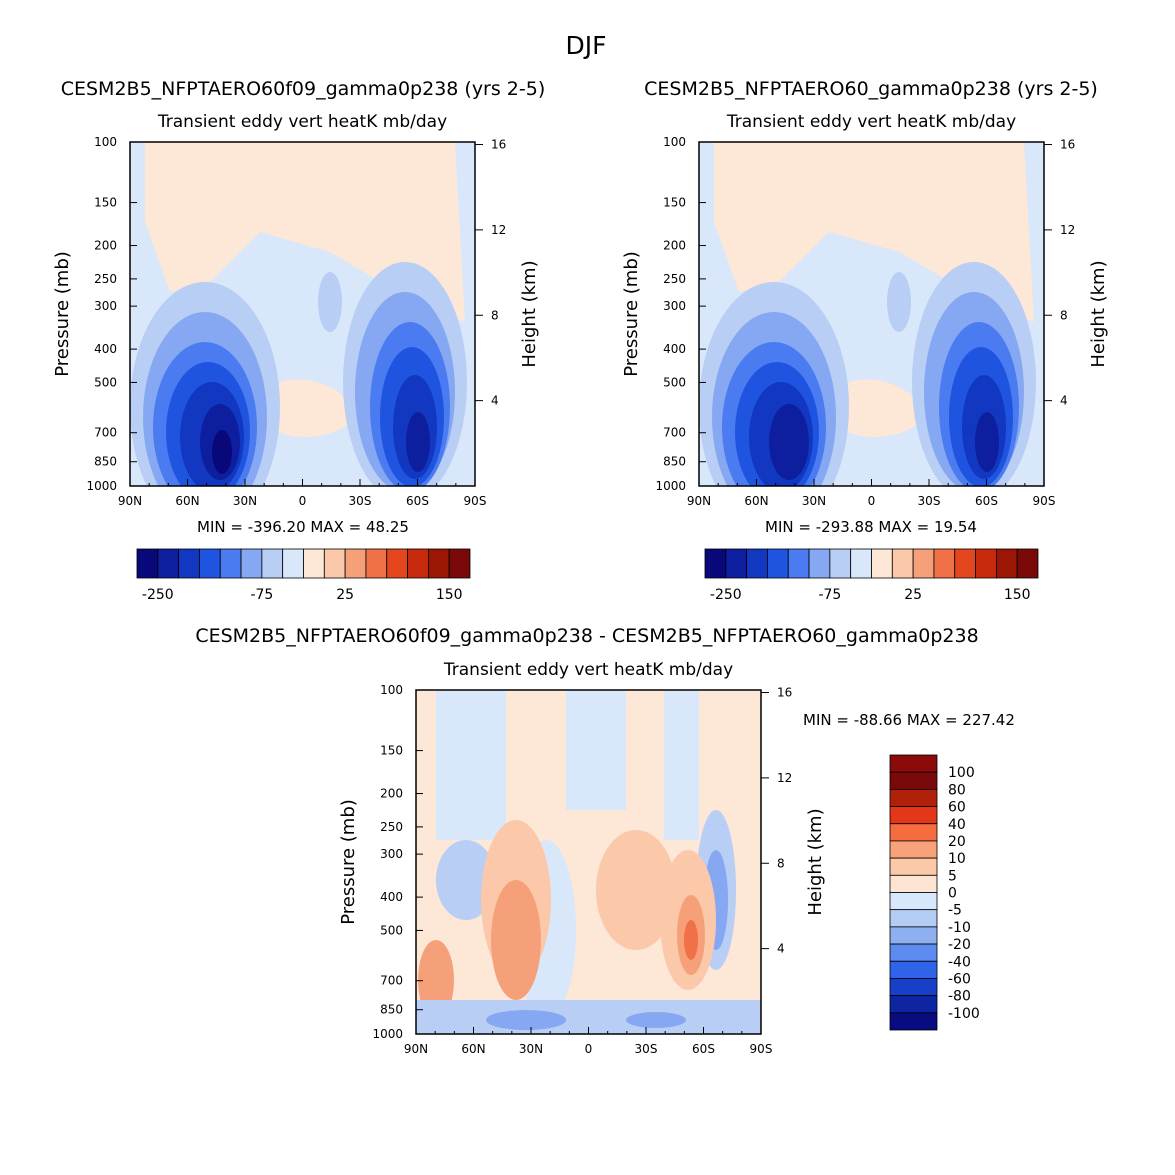  What do you see at coordinates (957, 842) in the screenshot?
I see `colorbar-label: 20` at bounding box center [957, 842].